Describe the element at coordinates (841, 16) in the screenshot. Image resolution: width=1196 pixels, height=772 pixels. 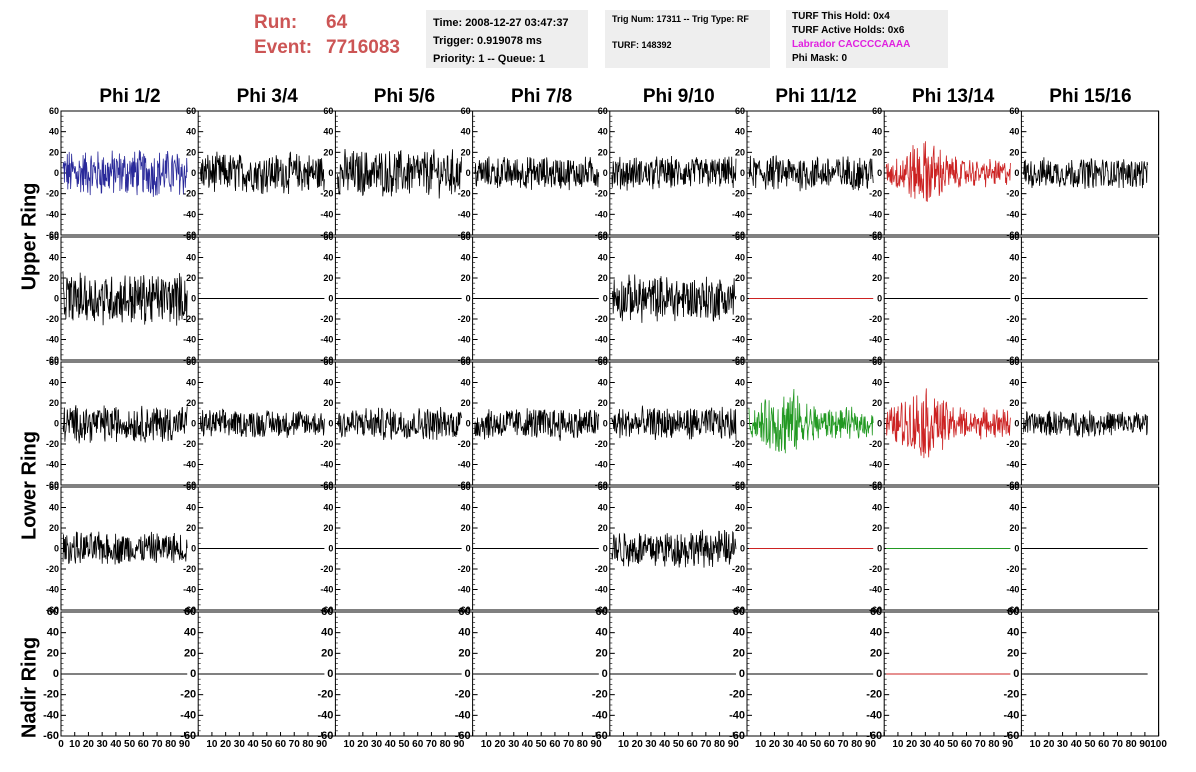
I see `turf-this-hold-text: TURF This Hold: 0x4` at that location.